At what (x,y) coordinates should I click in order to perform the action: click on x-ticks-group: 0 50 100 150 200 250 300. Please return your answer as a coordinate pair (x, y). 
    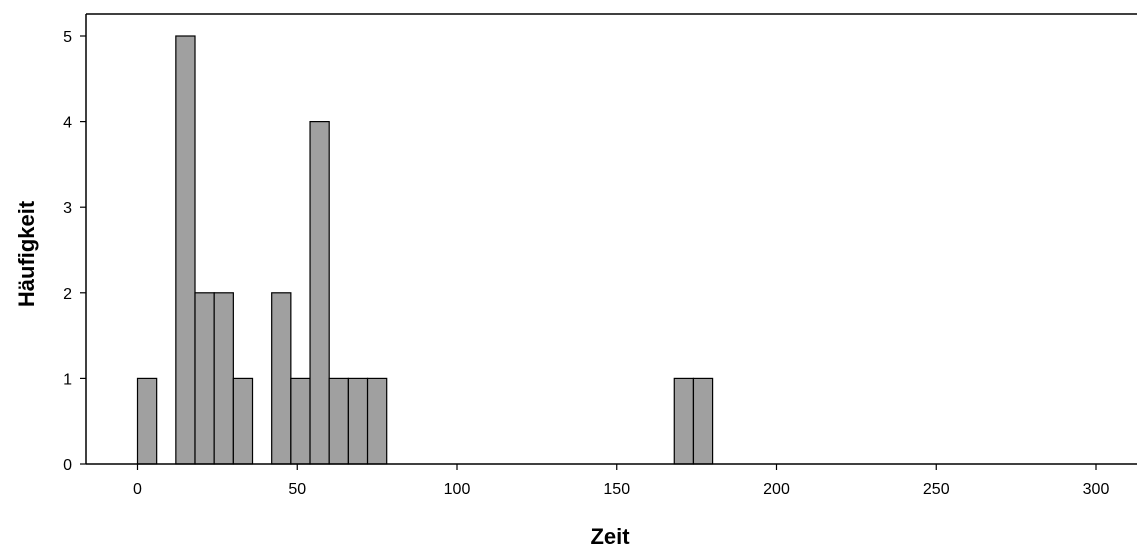
    Looking at the image, I should click on (621, 481).